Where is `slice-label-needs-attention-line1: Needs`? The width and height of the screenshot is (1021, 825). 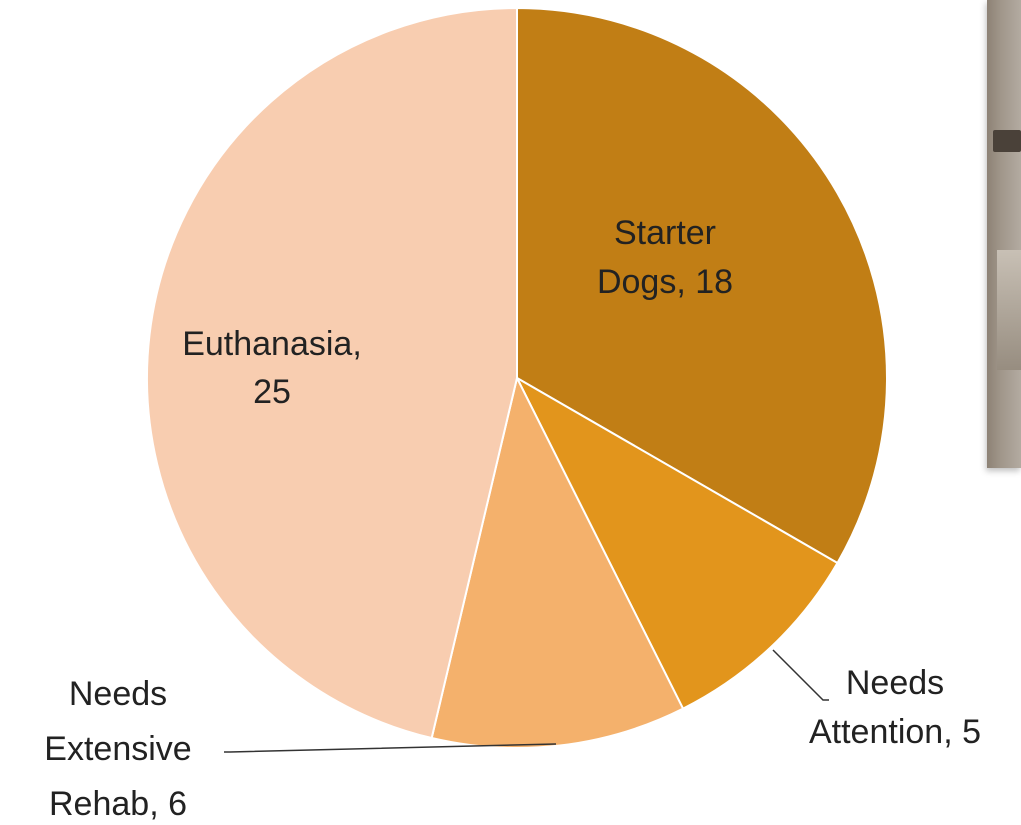
slice-label-needs-attention-line1: Needs is located at coordinates (895, 683).